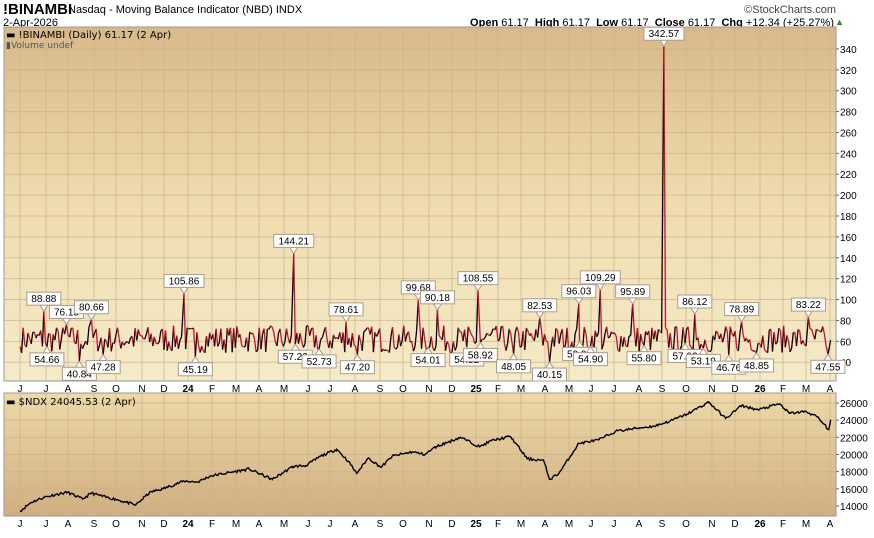 Image resolution: width=874 pixels, height=538 pixels. Describe the element at coordinates (141, 389) in the screenshot. I see `x-tick-label: N` at that location.